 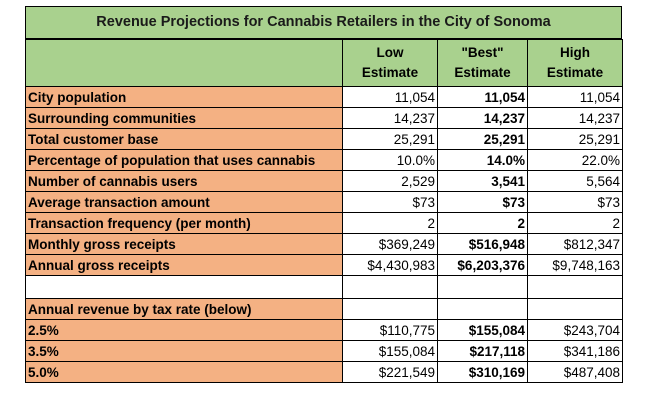 What do you see at coordinates (390, 118) in the screenshot?
I see `cell-low: 14,237` at bounding box center [390, 118].